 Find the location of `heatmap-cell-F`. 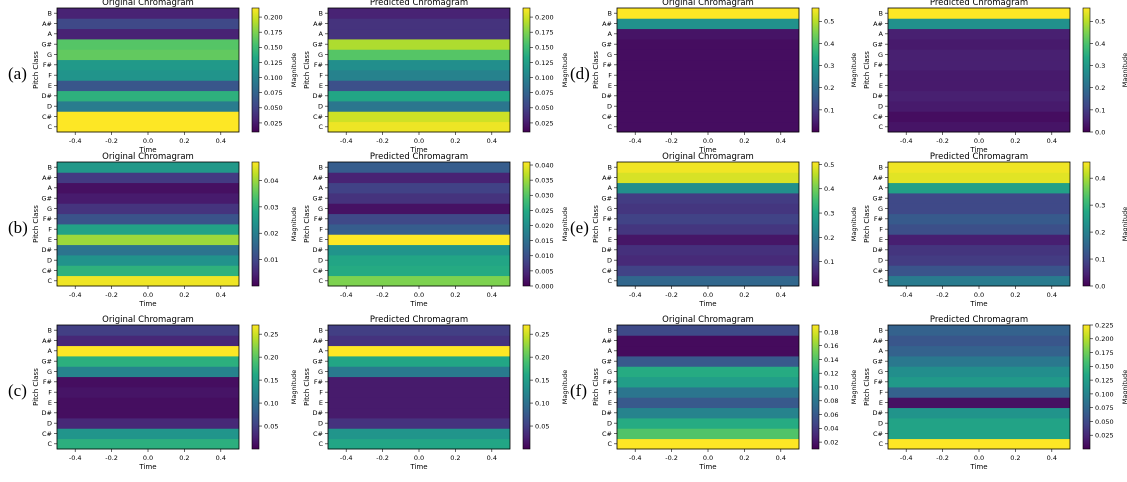

heatmap-cell-F is located at coordinates (708, 75).